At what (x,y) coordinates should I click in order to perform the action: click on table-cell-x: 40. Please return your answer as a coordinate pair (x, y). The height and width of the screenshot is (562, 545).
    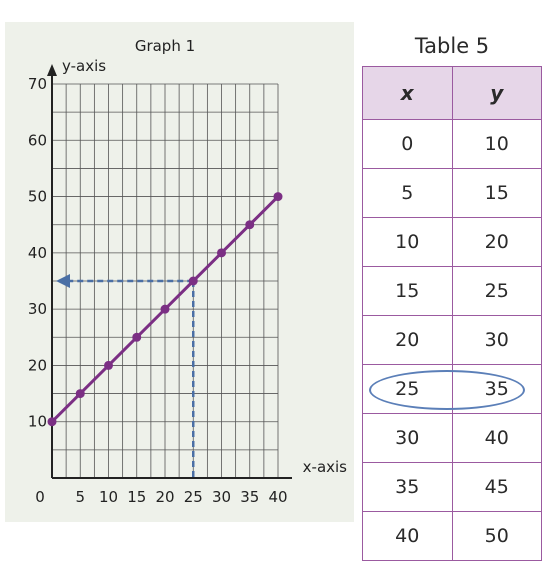
    Looking at the image, I should click on (408, 536).